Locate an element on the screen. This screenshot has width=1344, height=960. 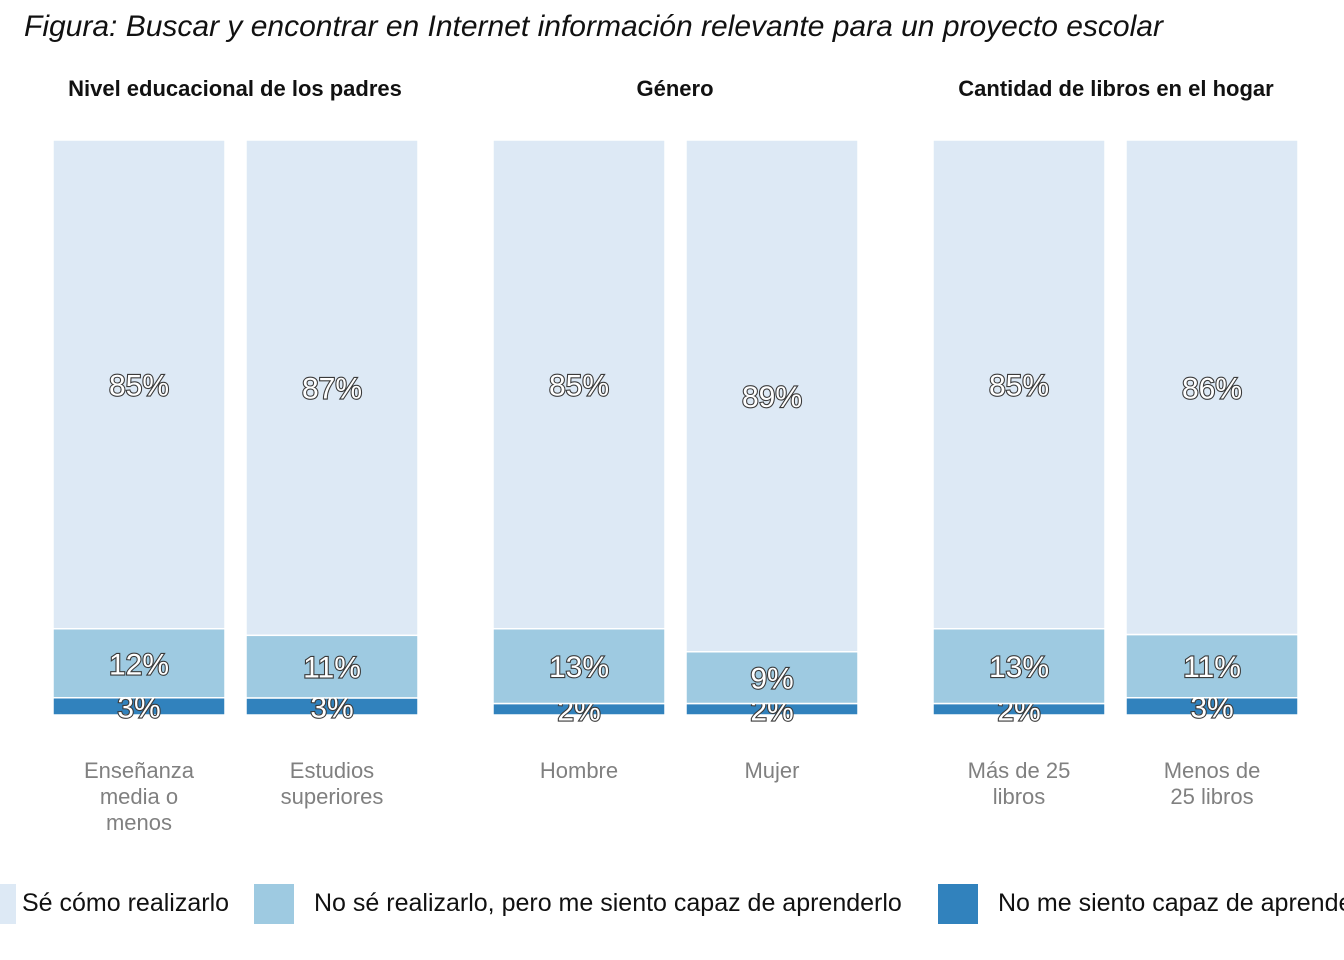
legend-label-series-3: No me siento capaz de aprenderlo is located at coordinates (1171, 903).